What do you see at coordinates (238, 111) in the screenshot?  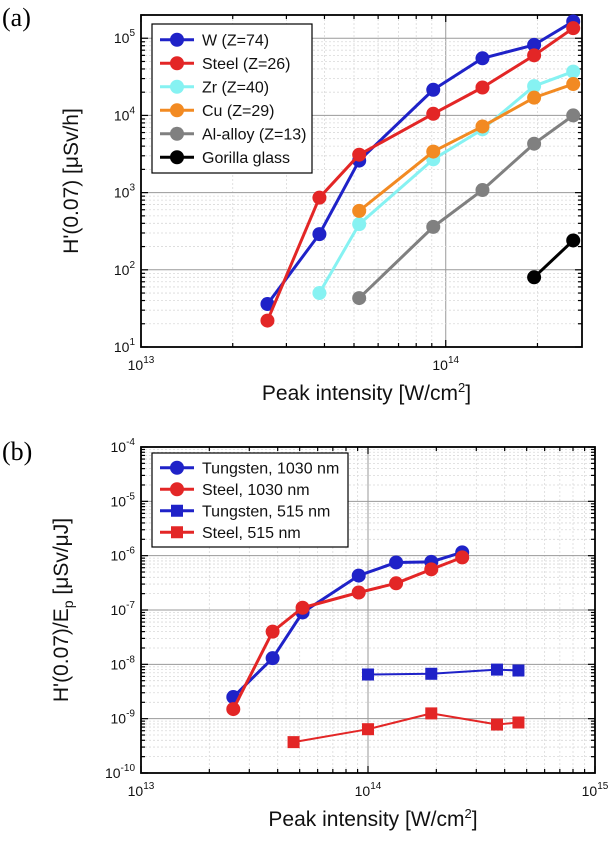 I see `legend-label: Cu (Z=29)` at bounding box center [238, 111].